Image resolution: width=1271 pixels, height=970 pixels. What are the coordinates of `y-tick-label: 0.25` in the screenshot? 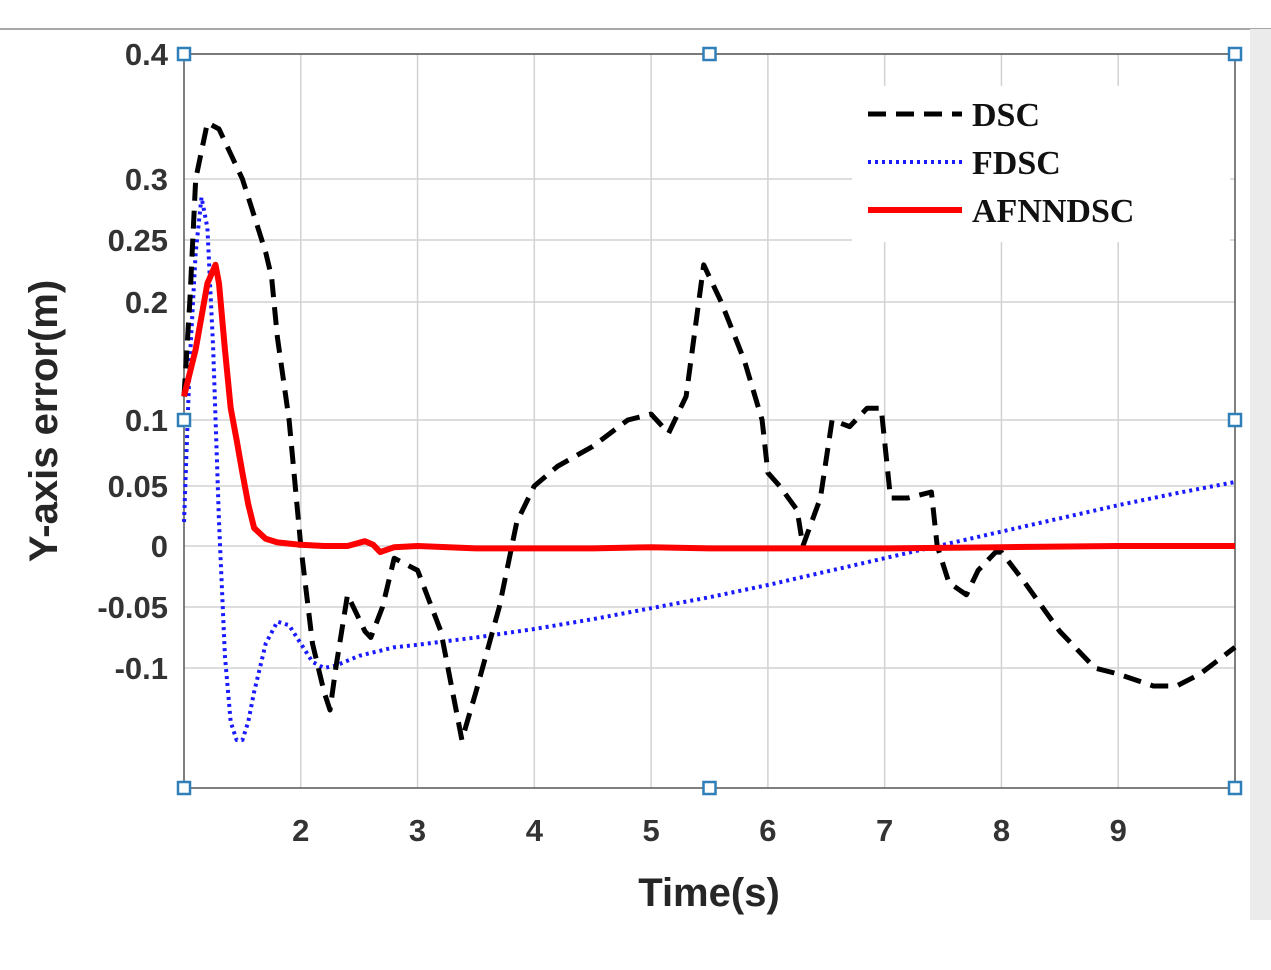 It's located at (138, 240).